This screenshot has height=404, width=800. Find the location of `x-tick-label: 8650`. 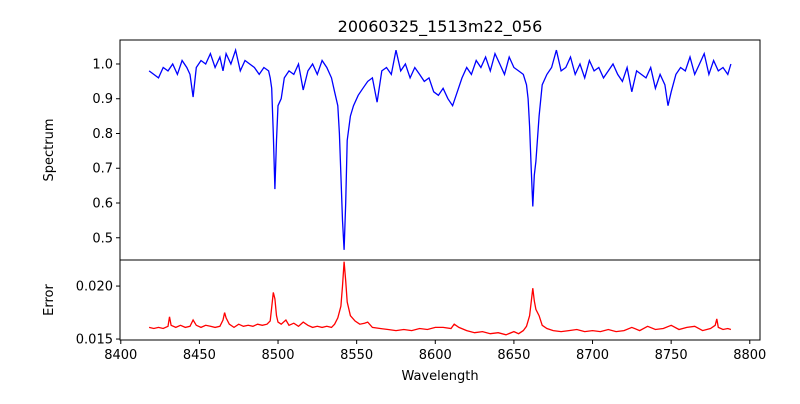

x-tick-label: 8650 is located at coordinates (513, 355).